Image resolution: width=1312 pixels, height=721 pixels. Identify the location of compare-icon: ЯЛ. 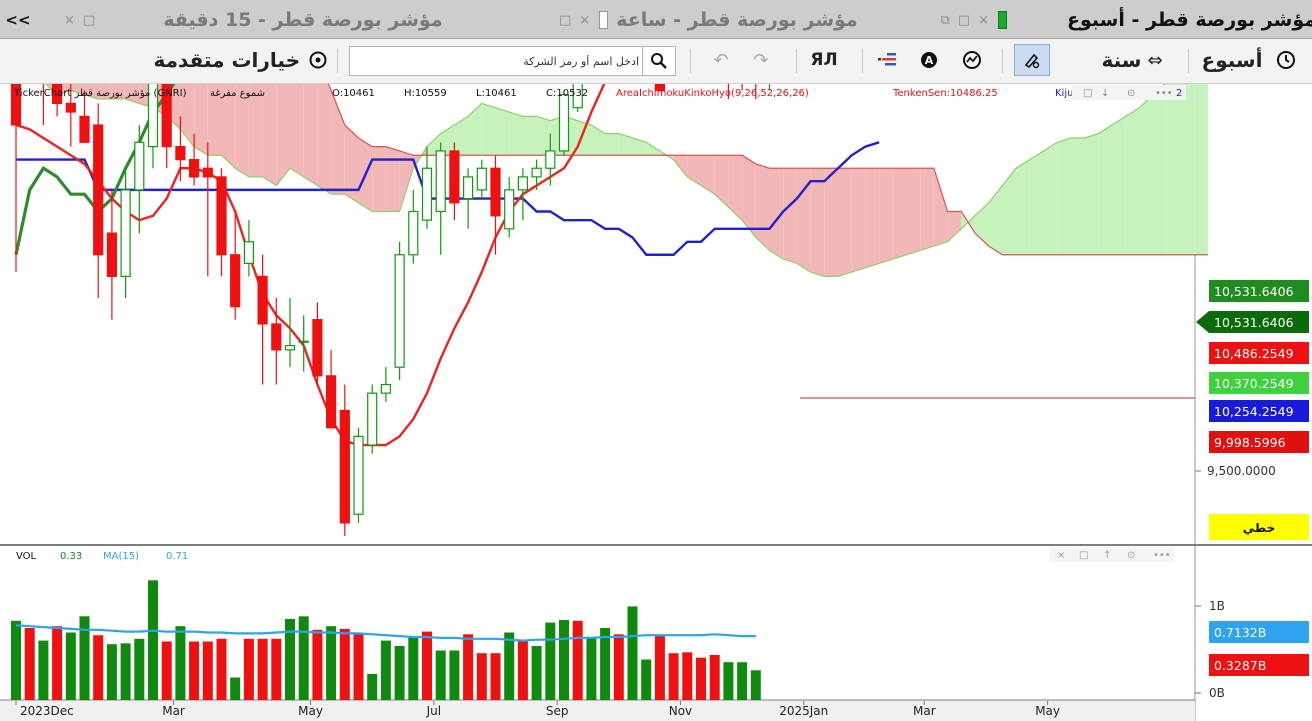
(824, 60).